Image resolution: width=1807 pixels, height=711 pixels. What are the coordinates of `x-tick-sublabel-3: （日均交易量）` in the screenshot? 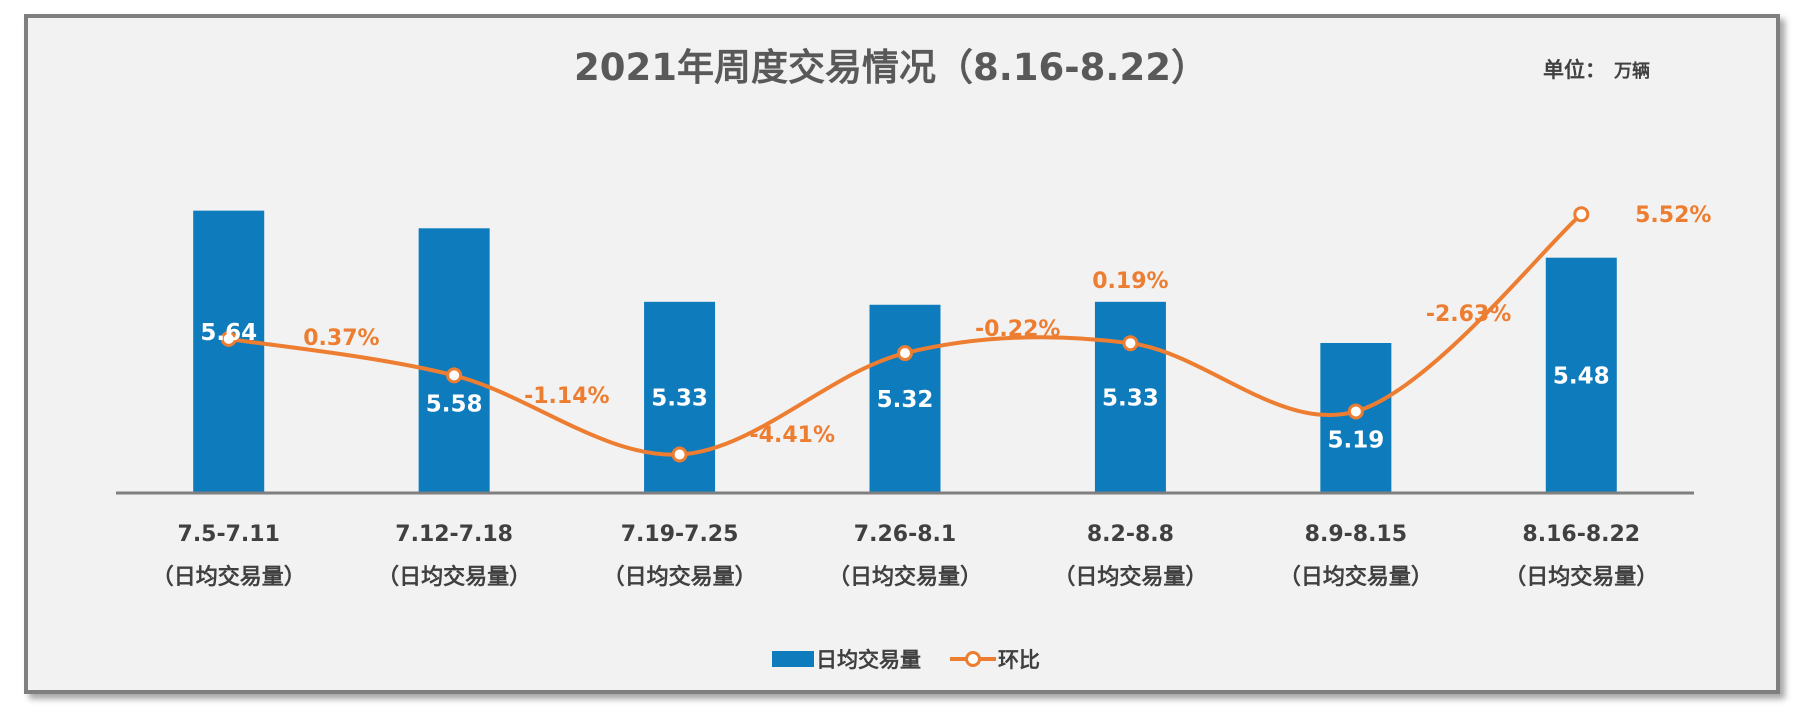 It's located at (680, 577).